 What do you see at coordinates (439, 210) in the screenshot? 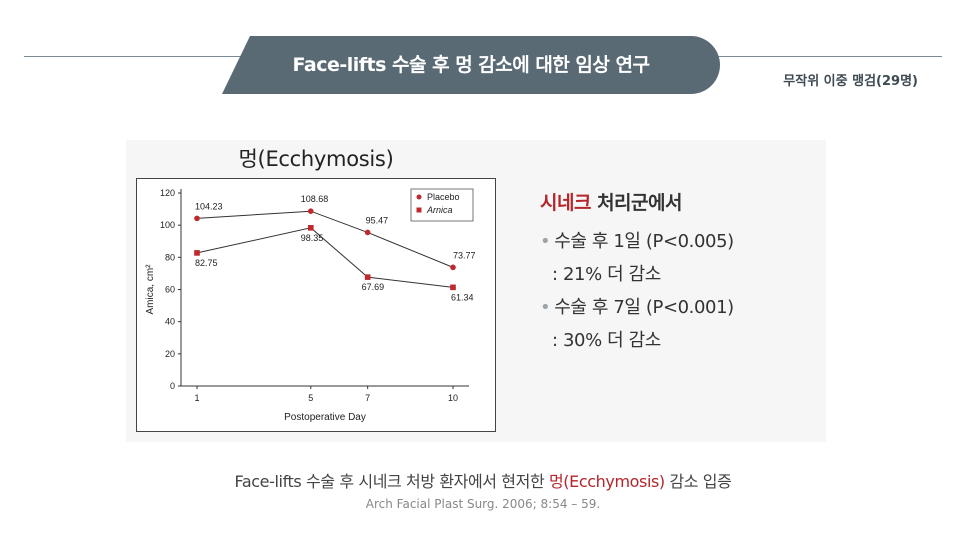
I see `legend-label: Arnica` at bounding box center [439, 210].